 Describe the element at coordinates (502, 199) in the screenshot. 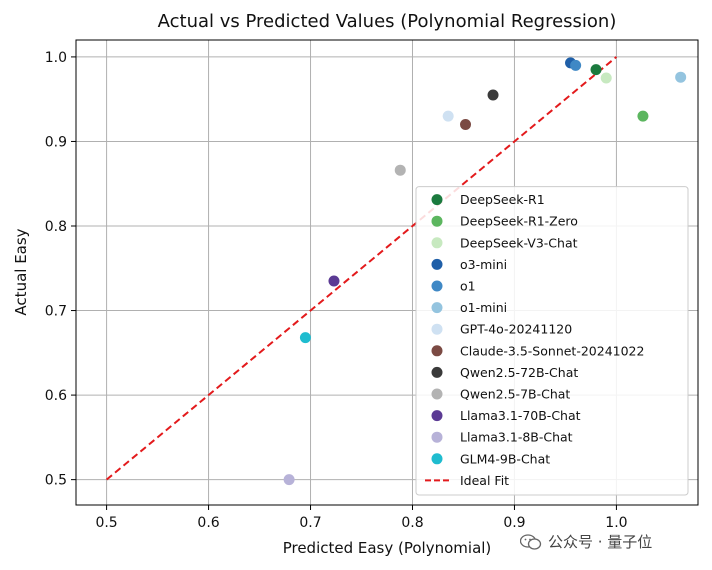

I see `legend-label: DeepSeek-R1` at that location.